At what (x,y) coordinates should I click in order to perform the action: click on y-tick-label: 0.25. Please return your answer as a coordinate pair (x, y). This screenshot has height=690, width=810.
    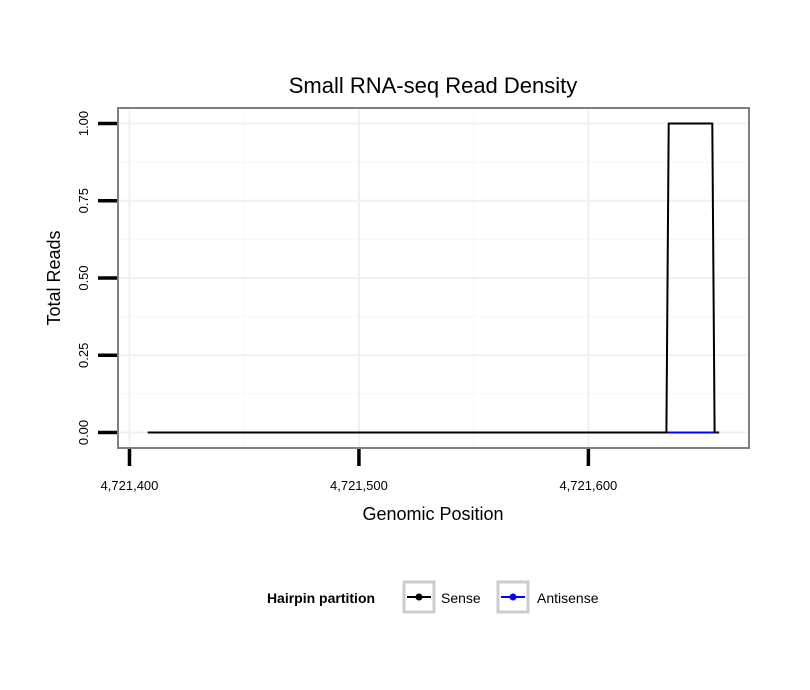
    Looking at the image, I should click on (83, 355).